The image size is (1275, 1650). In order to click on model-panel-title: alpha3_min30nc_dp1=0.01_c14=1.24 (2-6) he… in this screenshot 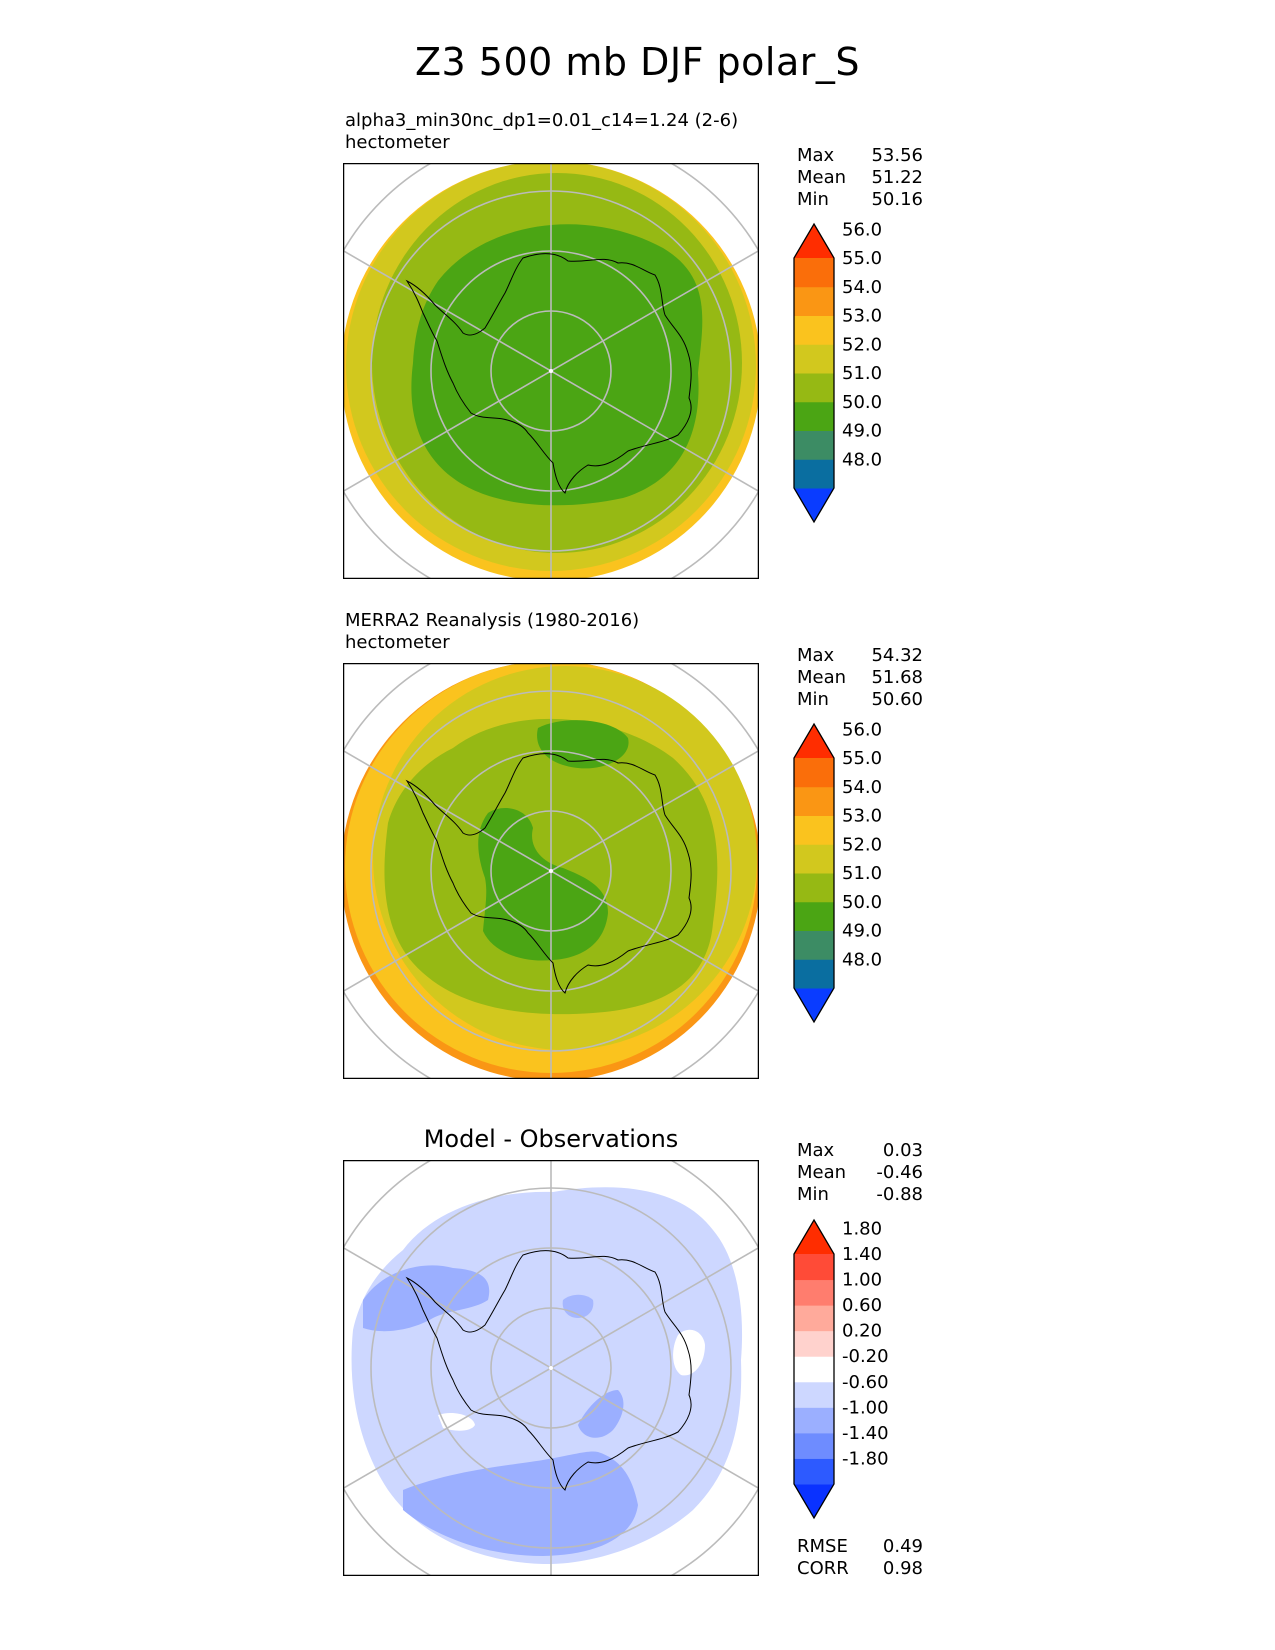, I will do `click(542, 131)`.